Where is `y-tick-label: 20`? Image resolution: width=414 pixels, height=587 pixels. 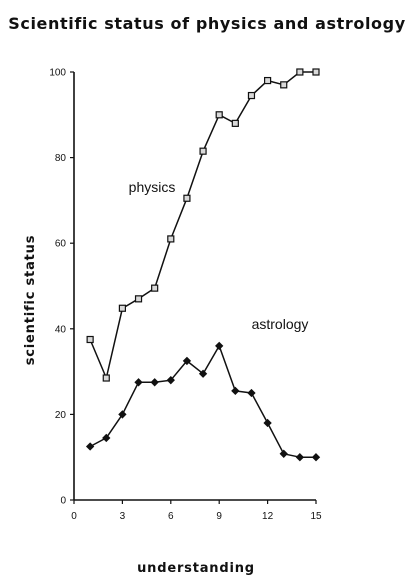 y-tick-label: 20 is located at coordinates (61, 415).